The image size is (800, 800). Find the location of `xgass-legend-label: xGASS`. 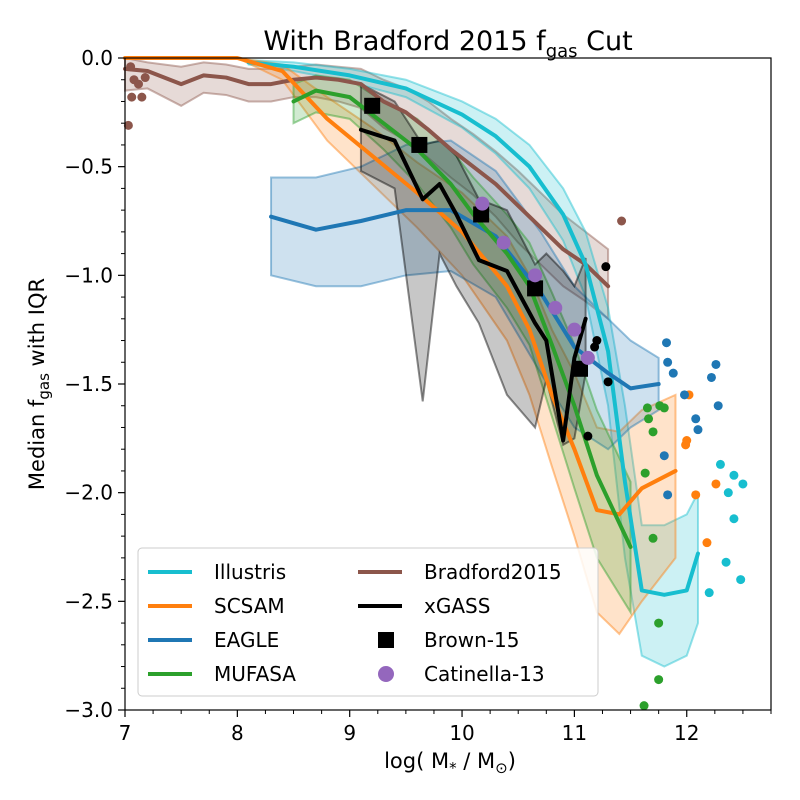

xgass-legend-label: xGASS is located at coordinates (457, 606).